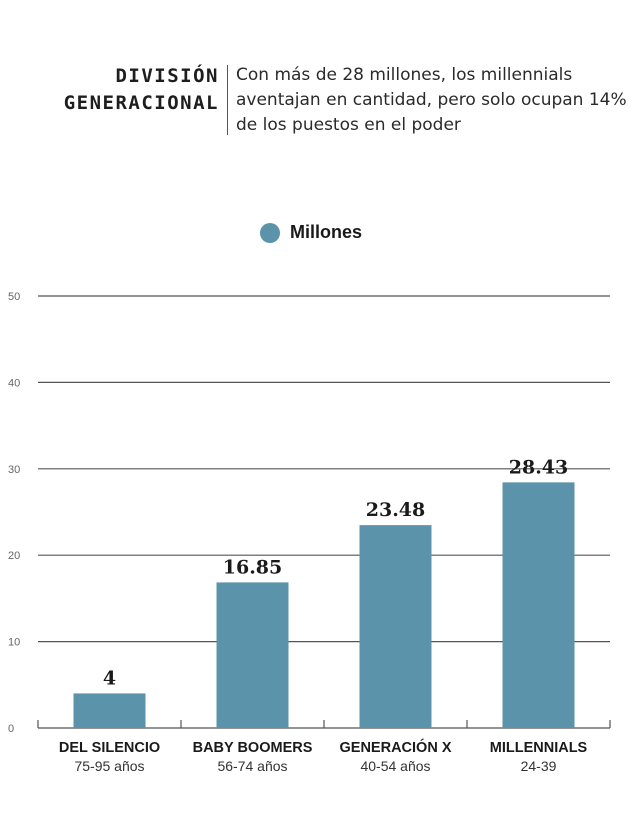 The width and height of the screenshot is (639, 837). Describe the element at coordinates (109, 766) in the screenshot. I see `category-age-range: 75-95 años` at that location.